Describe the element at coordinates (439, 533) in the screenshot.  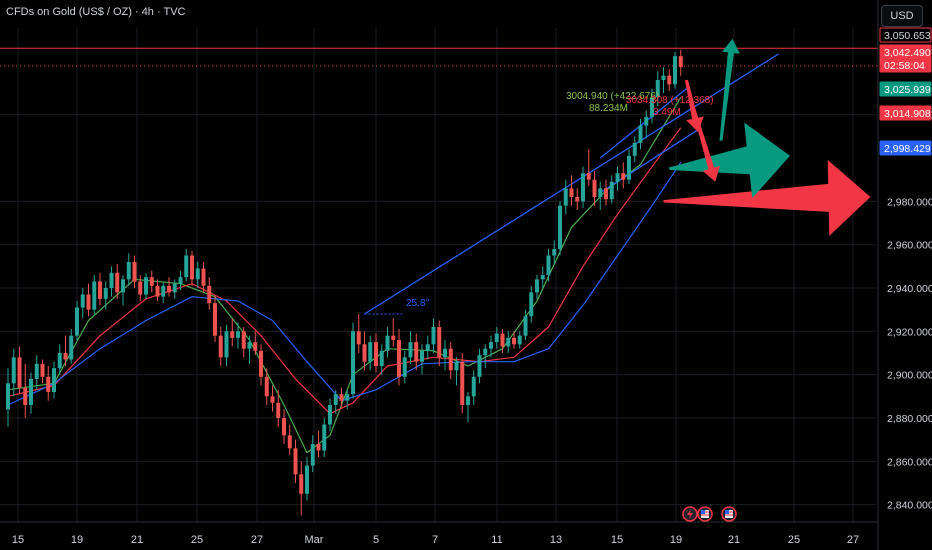
I see `time-axis: 15 19 21 25 27 Mar 5 7 11 13 15 19 21 25 27` at that location.